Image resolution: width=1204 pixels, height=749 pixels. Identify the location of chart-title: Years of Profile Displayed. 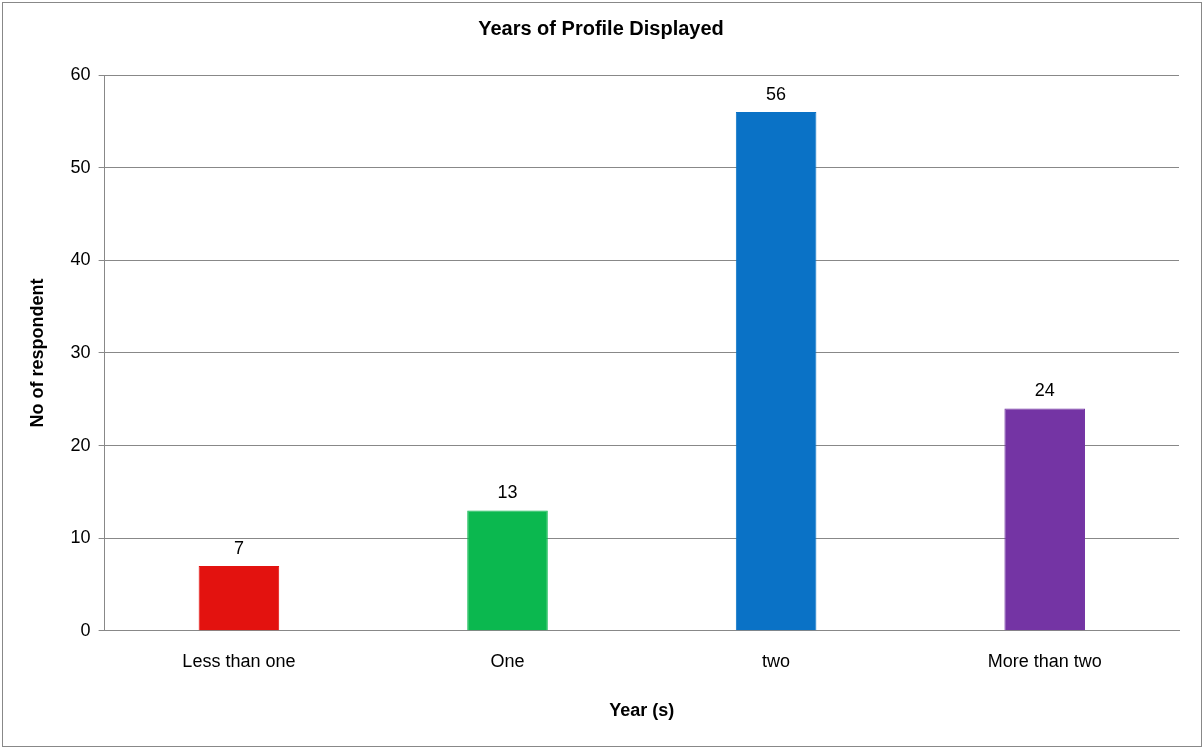
(601, 27).